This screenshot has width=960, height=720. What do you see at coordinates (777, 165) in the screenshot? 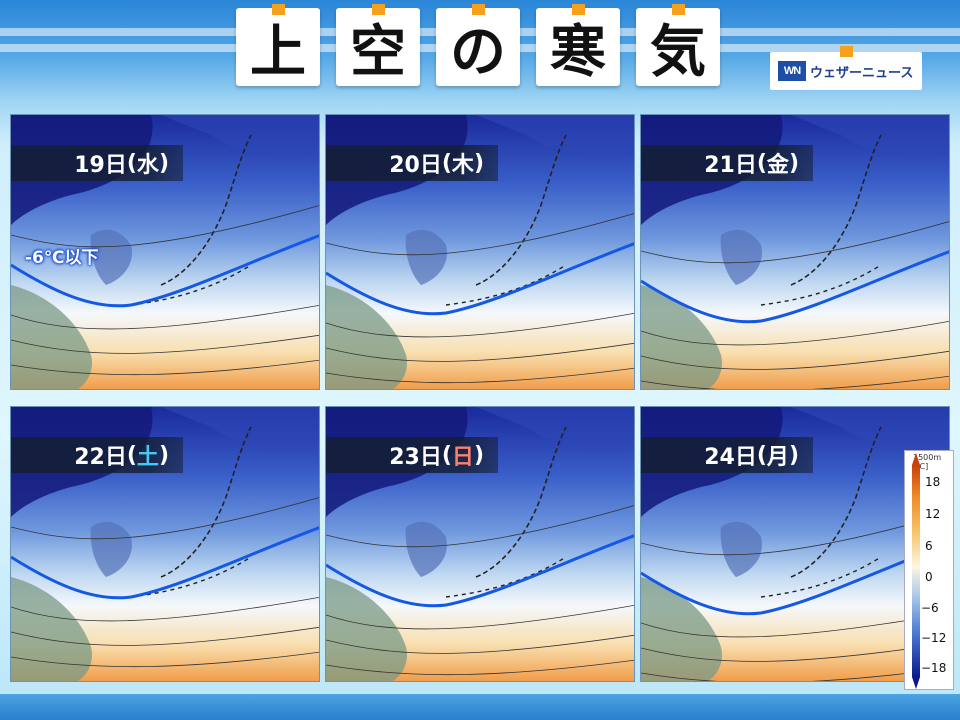
I see `day-of-week: 金` at bounding box center [777, 165].